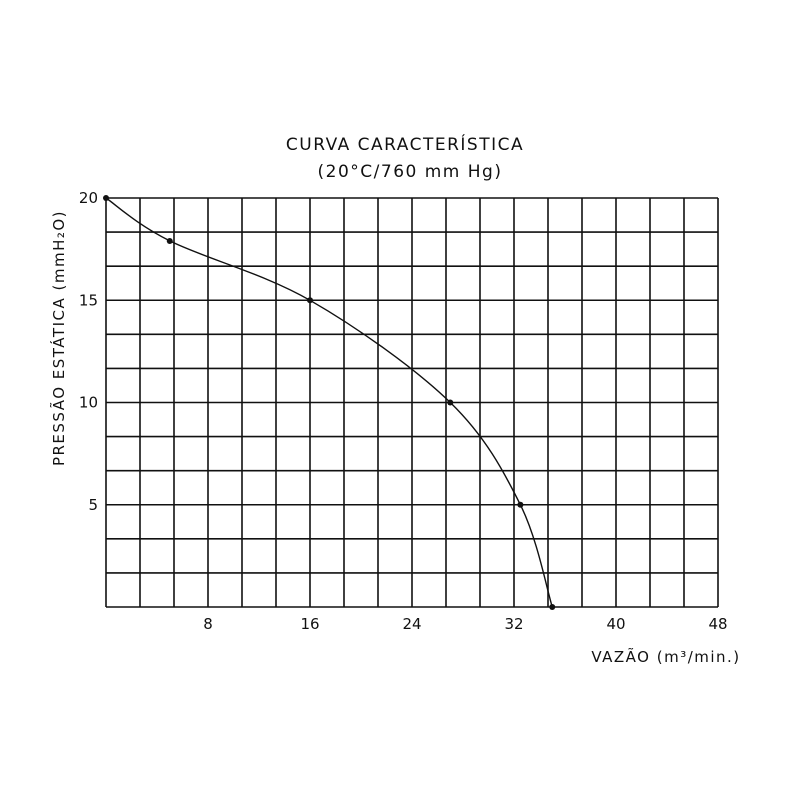  I want to click on x-tick-label: 8, so click(208, 624).